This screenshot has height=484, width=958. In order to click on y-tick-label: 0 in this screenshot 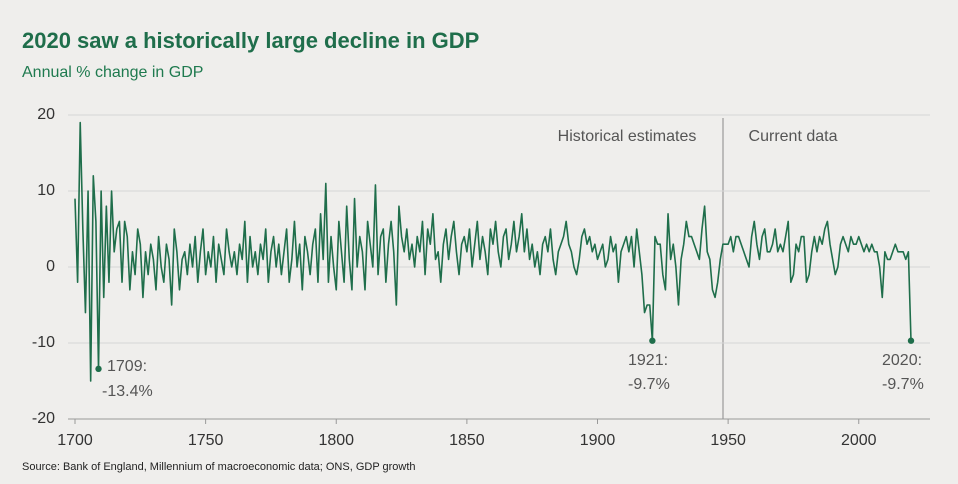, I will do `click(50, 266)`.